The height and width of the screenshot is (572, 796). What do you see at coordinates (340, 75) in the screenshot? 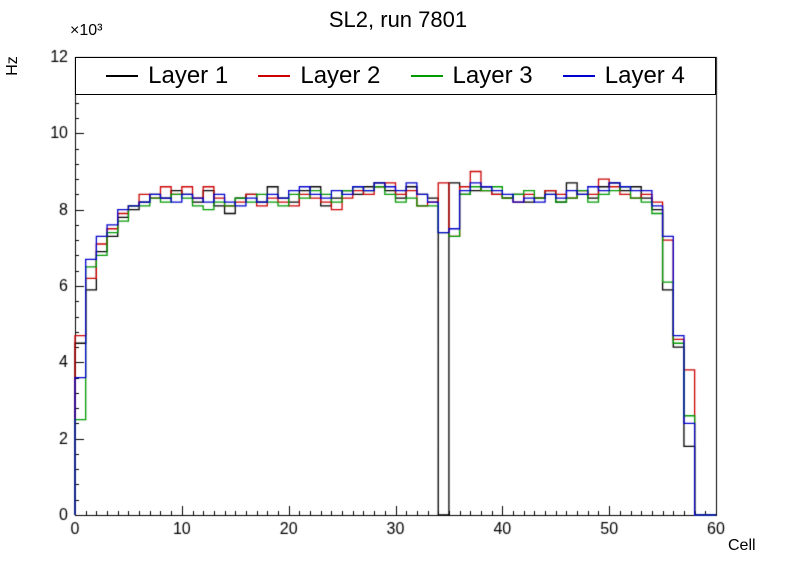
I see `legend-label: Layer 2` at bounding box center [340, 75].